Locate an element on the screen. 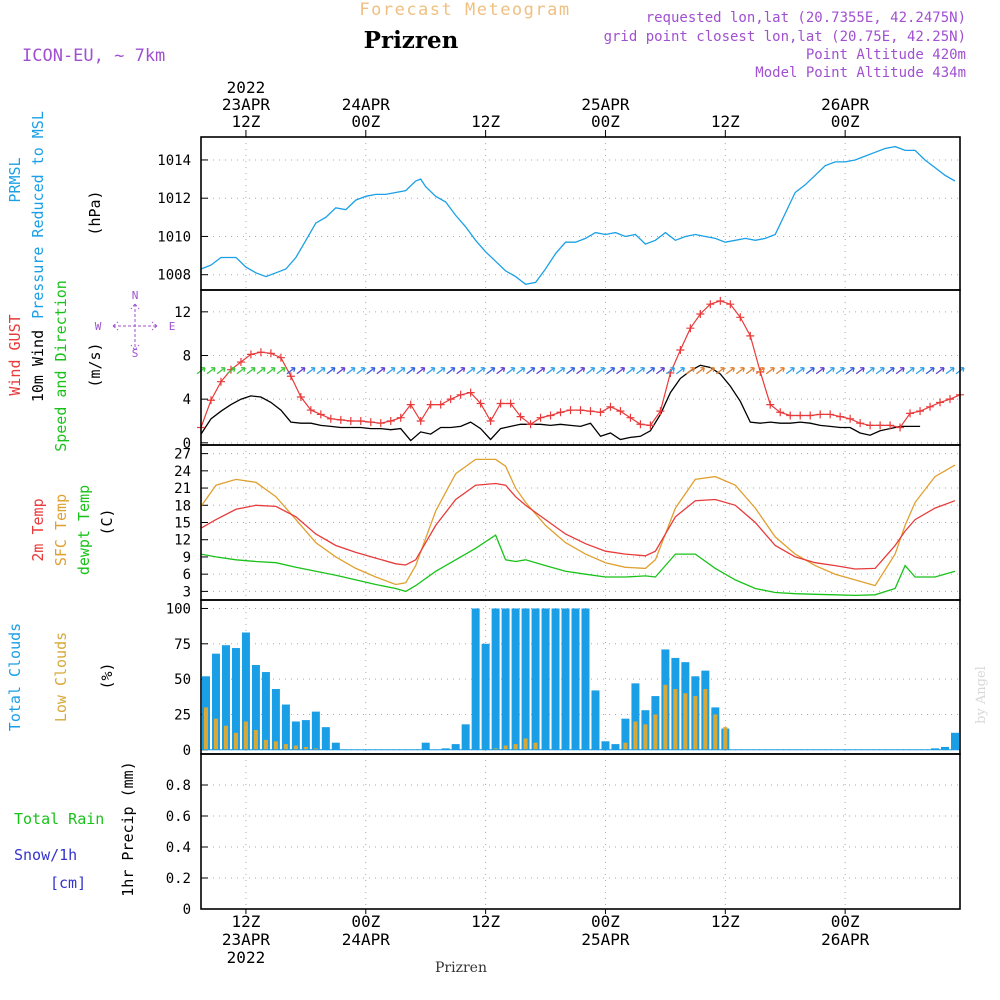 Image resolution: width=1000 pixels, height=1000 pixels. footer-location: Prizren is located at coordinates (461, 968).